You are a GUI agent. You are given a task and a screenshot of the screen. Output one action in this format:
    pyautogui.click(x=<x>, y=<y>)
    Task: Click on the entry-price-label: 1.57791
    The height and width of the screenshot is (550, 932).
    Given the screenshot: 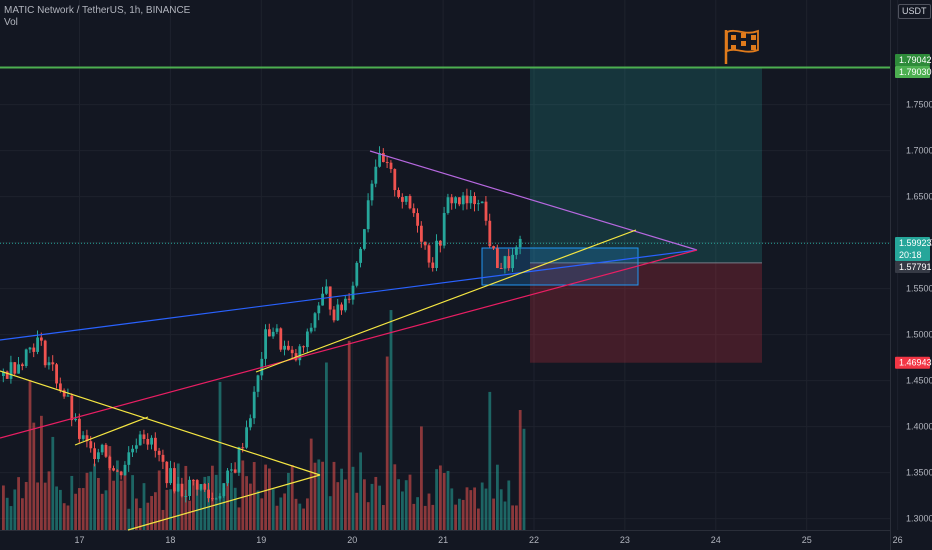 What is the action you would take?
    pyautogui.click(x=915, y=267)
    